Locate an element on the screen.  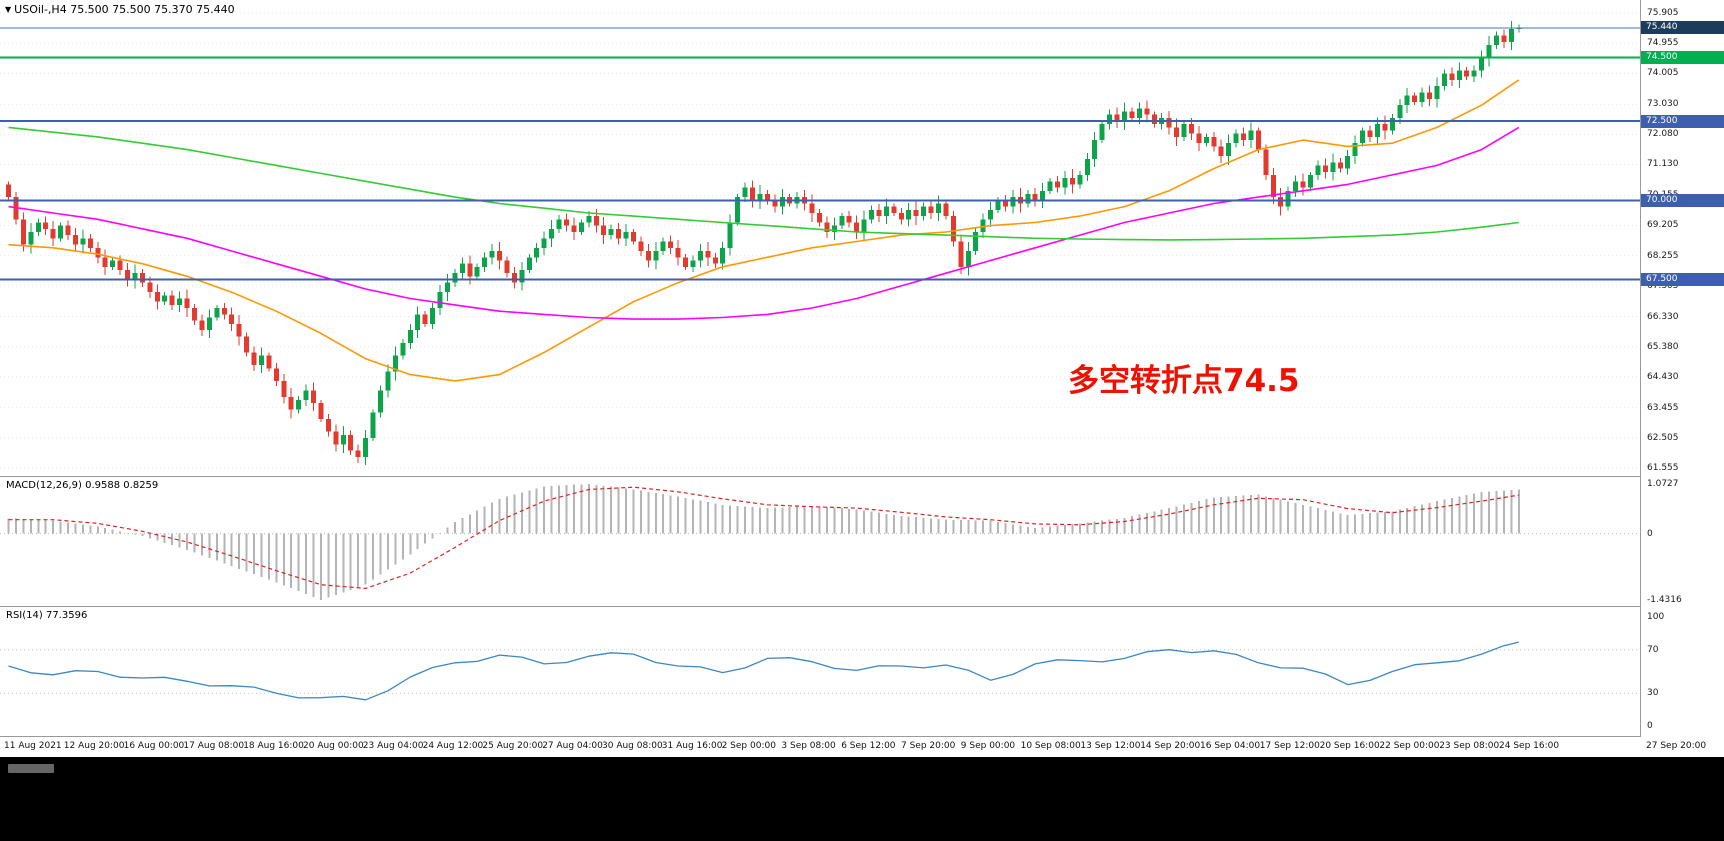
time-label: 3 Sep 08:00 is located at coordinates (808, 746).